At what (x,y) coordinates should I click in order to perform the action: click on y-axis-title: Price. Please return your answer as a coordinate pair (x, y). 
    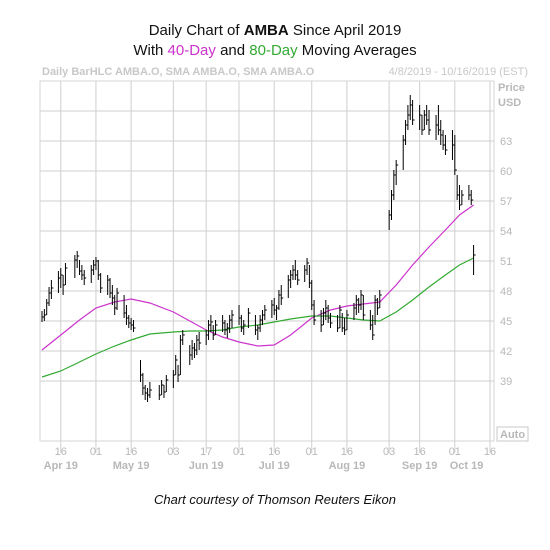
    Looking at the image, I should click on (511, 88).